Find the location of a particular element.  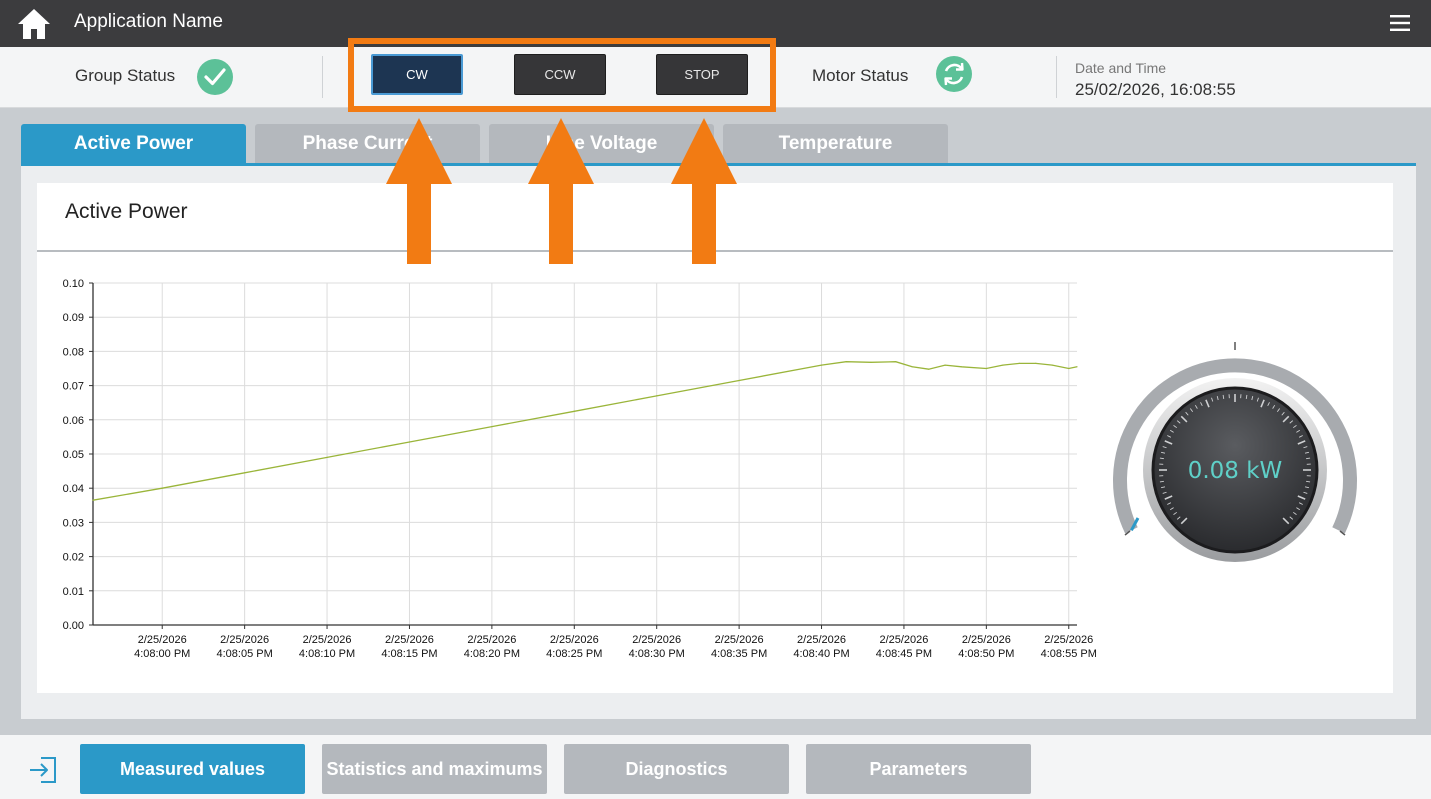

cw-button: CW is located at coordinates (417, 74).